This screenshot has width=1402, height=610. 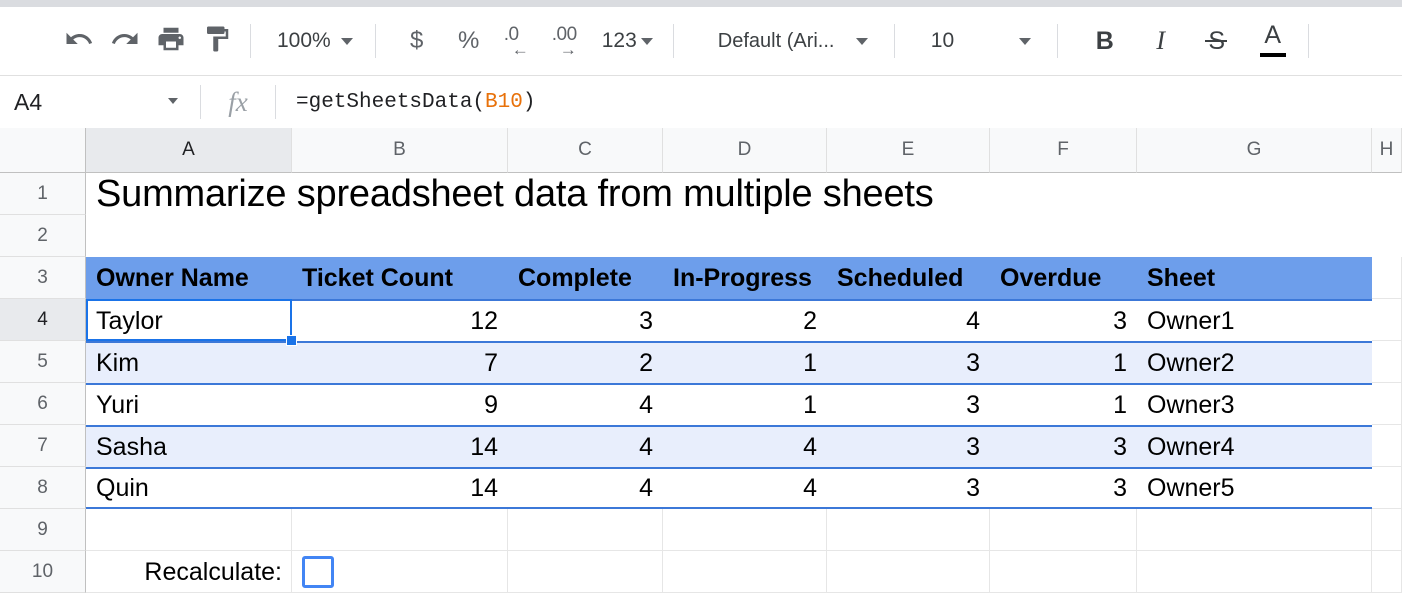 I want to click on number-format-control: 123, so click(x=627, y=41).